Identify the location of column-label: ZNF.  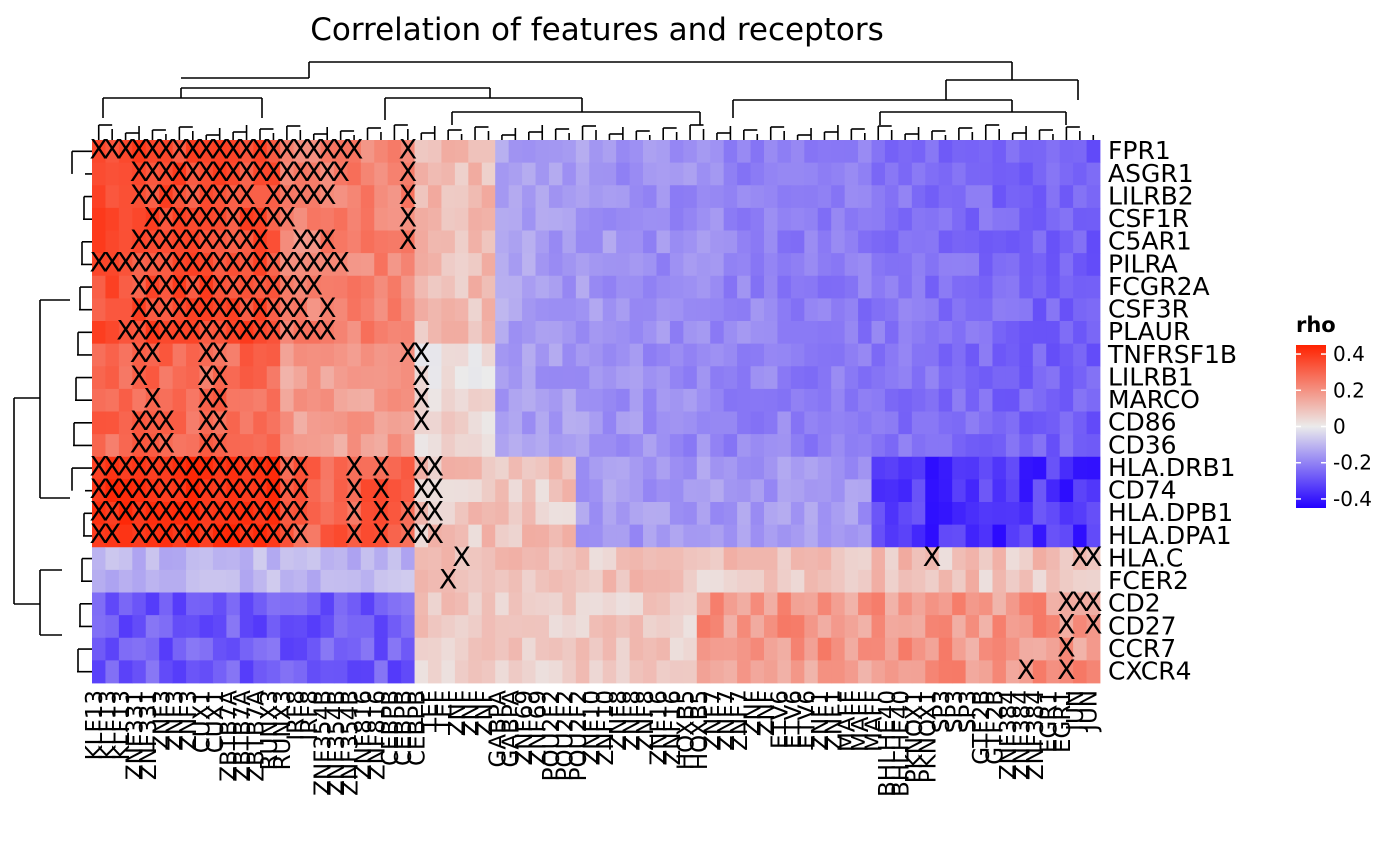
(471, 713).